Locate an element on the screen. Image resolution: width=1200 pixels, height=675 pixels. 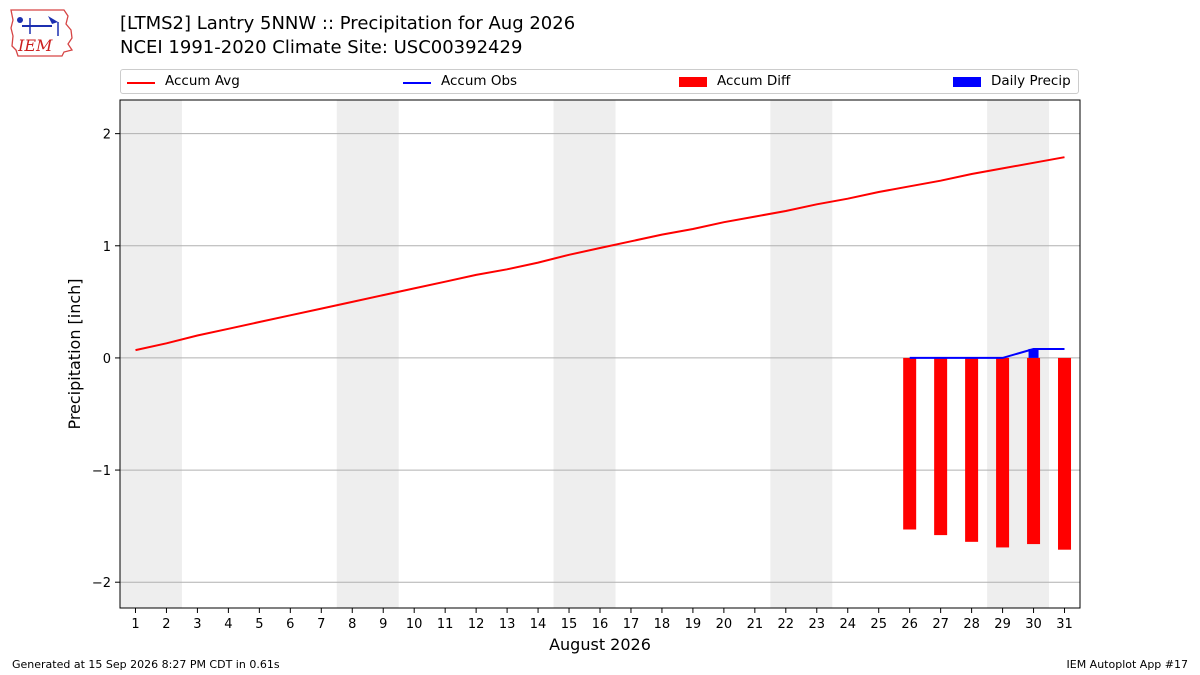
x-tick-label-14: 14 is located at coordinates (538, 624).